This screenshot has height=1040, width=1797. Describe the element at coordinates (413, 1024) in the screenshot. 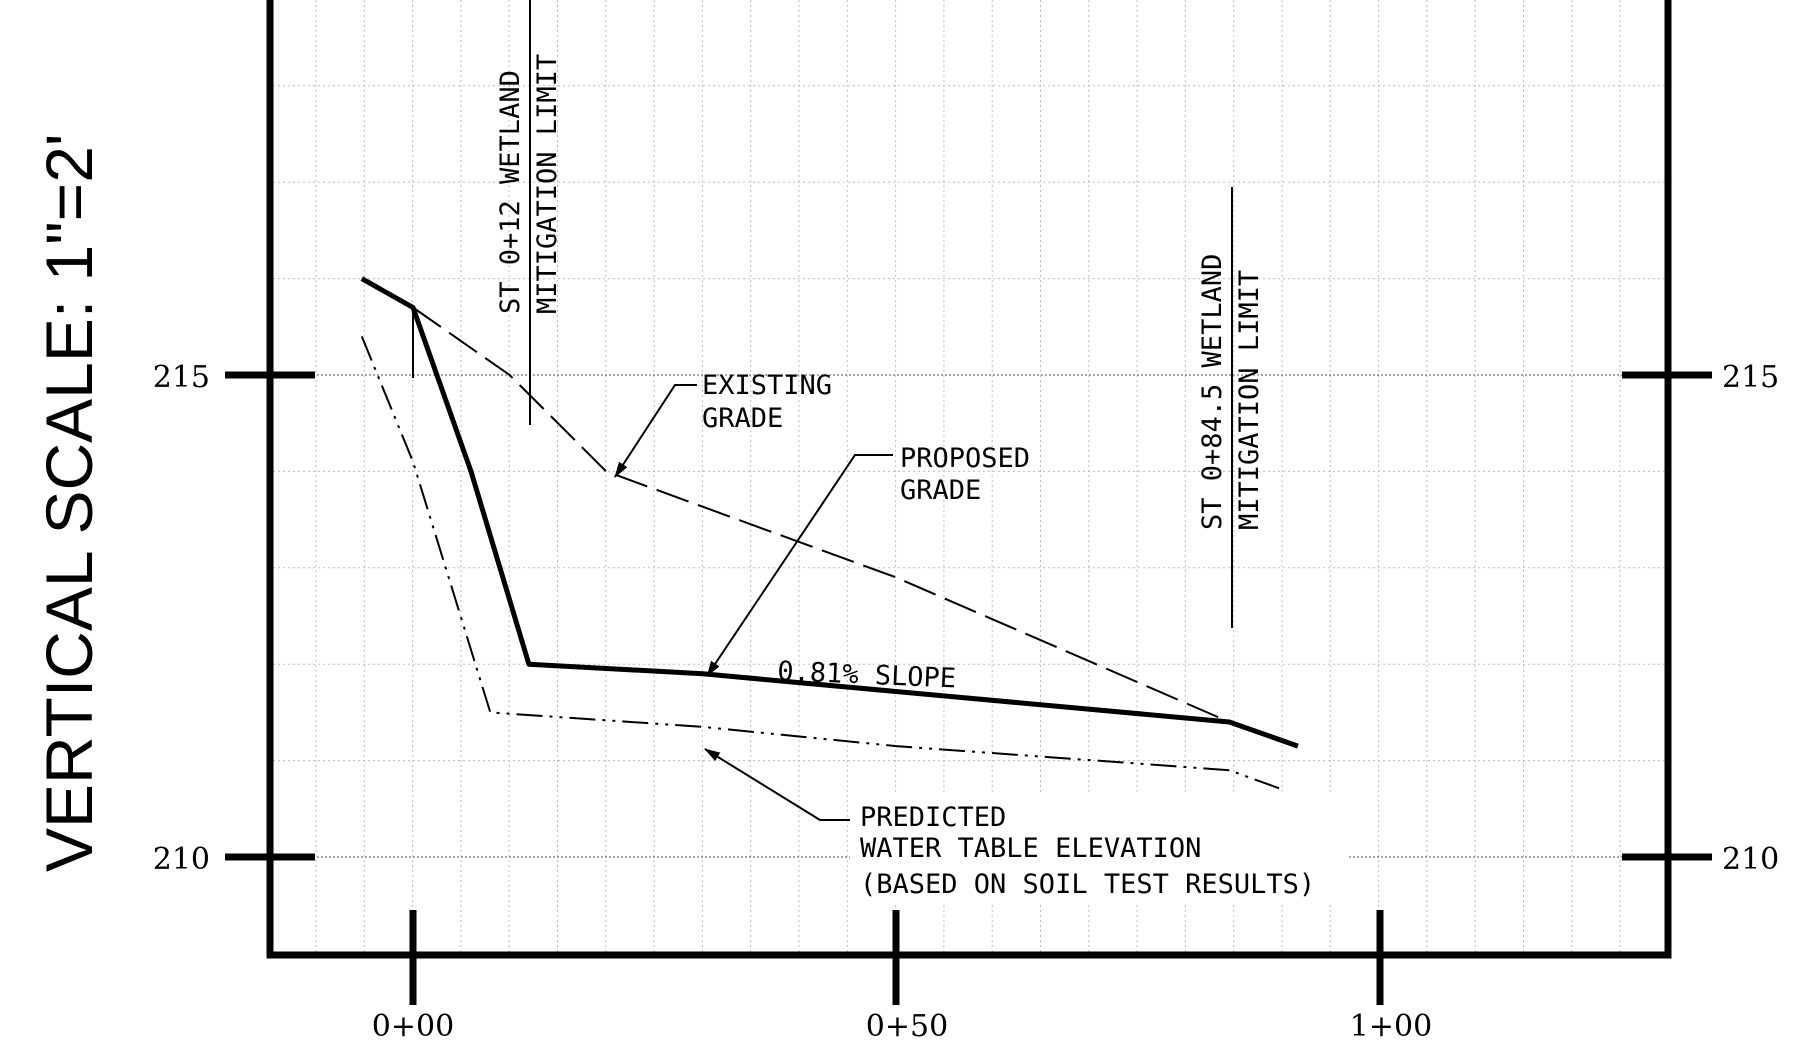

I see `station-label-0: 0+00` at that location.